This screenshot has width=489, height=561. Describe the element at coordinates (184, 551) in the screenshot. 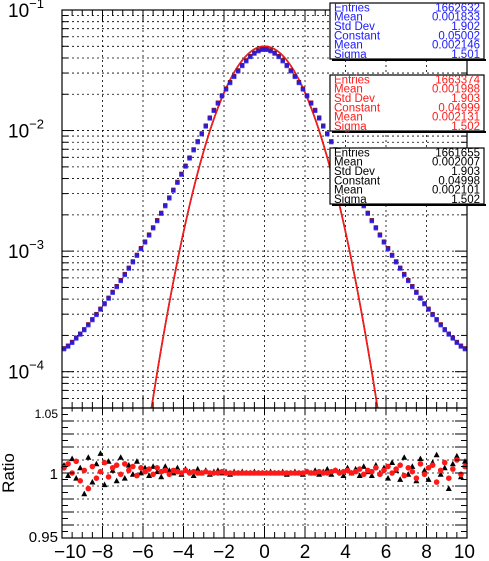

I see `x-tick-label: −4` at that location.